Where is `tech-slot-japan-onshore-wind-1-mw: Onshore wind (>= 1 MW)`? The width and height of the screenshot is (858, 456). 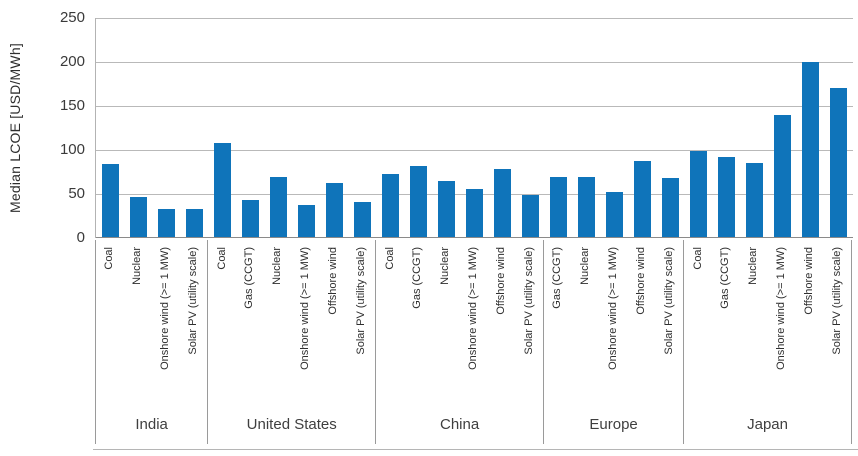
tech-slot-japan-onshore-wind-1-mw: Onshore wind (>= 1 MW) is located at coordinates (782, 324).